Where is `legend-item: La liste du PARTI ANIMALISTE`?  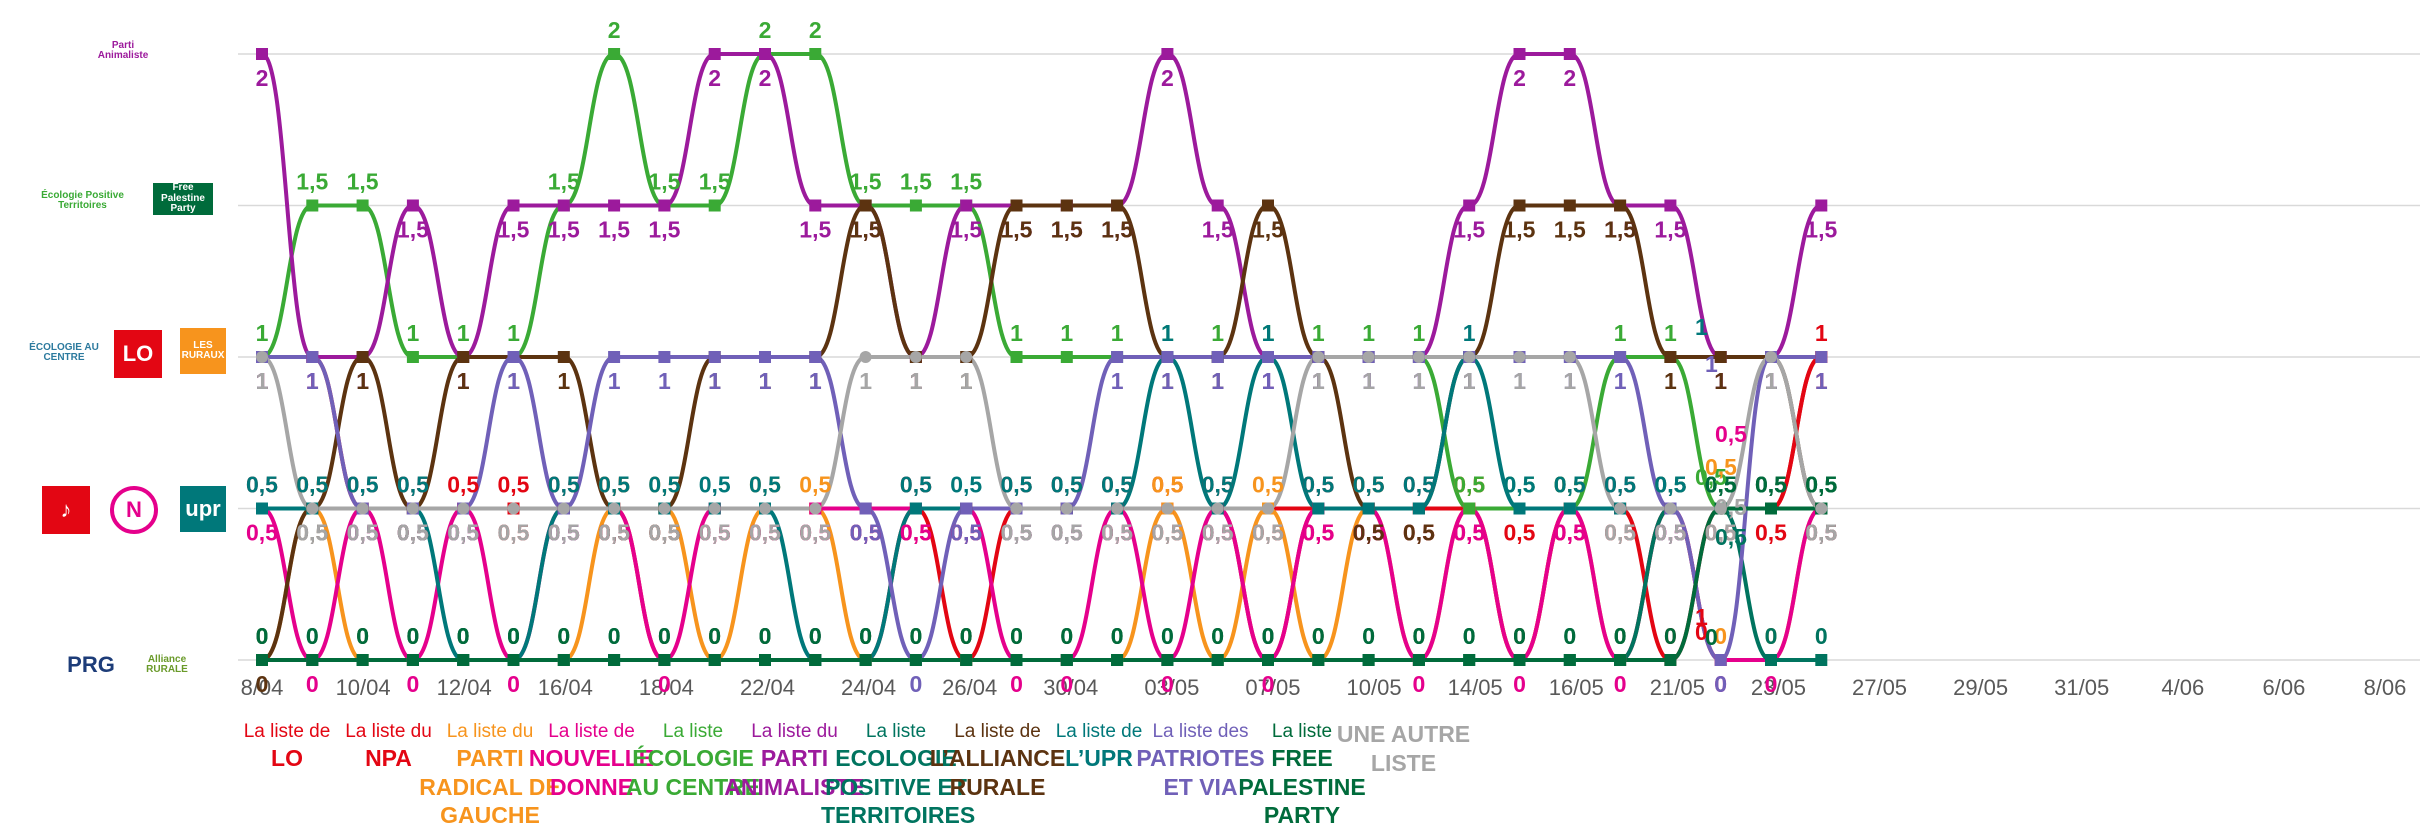 legend-item: La liste du PARTI ANIMALISTE is located at coordinates (795, 760).